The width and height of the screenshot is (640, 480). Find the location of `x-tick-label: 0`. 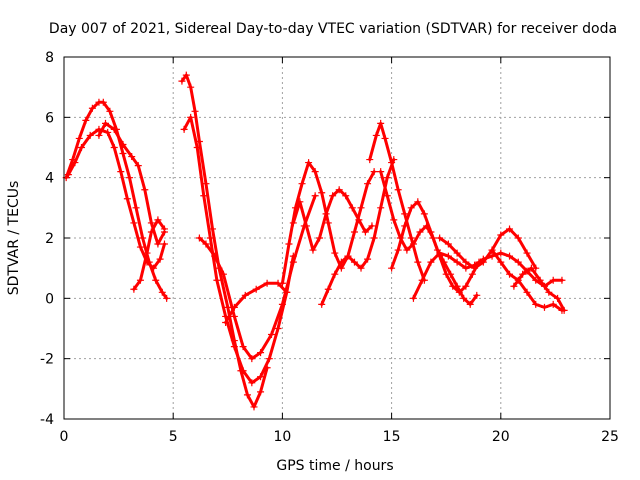

x-tick-label: 0 is located at coordinates (64, 437).